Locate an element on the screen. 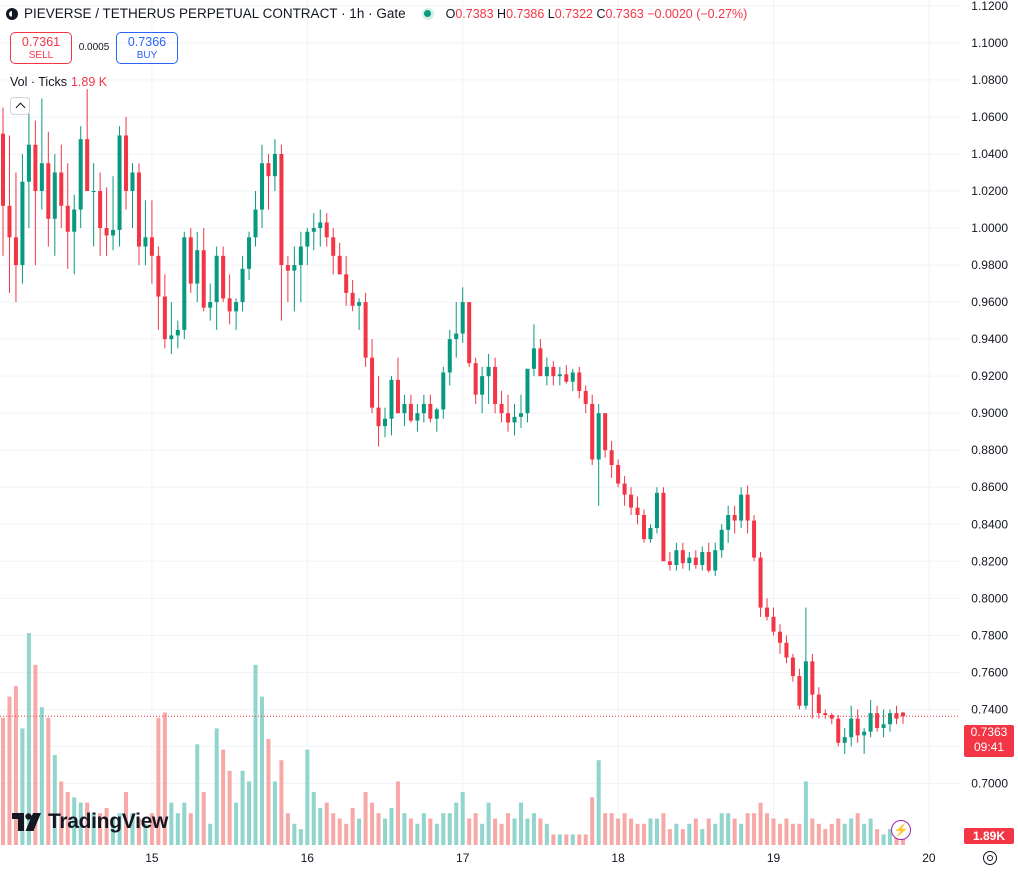  volume-legend-label: Vol · Ticks is located at coordinates (38, 82).